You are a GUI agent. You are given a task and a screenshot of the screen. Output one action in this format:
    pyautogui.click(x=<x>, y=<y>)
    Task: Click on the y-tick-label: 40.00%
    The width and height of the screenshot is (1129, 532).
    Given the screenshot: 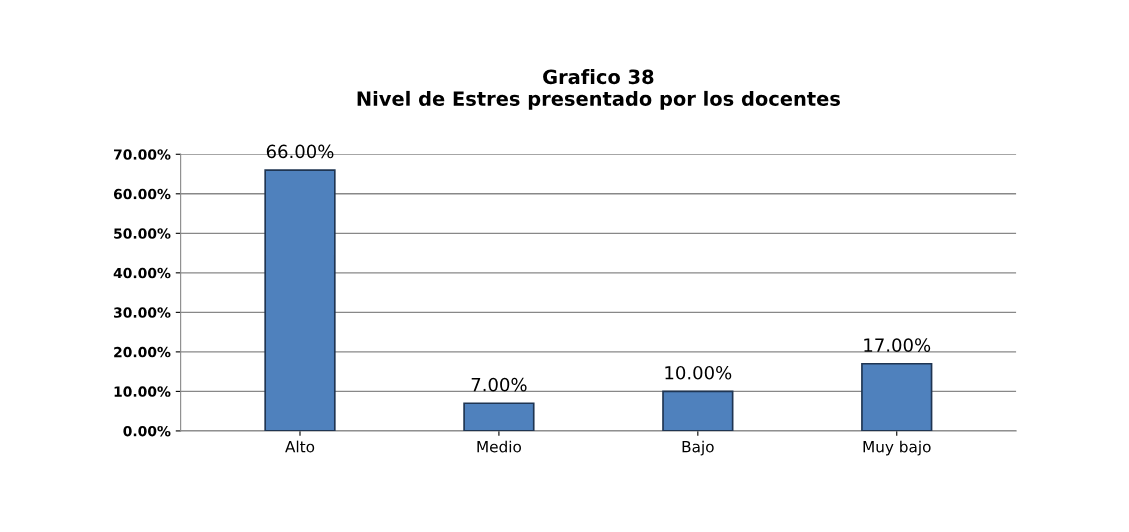 What is the action you would take?
    pyautogui.click(x=142, y=273)
    